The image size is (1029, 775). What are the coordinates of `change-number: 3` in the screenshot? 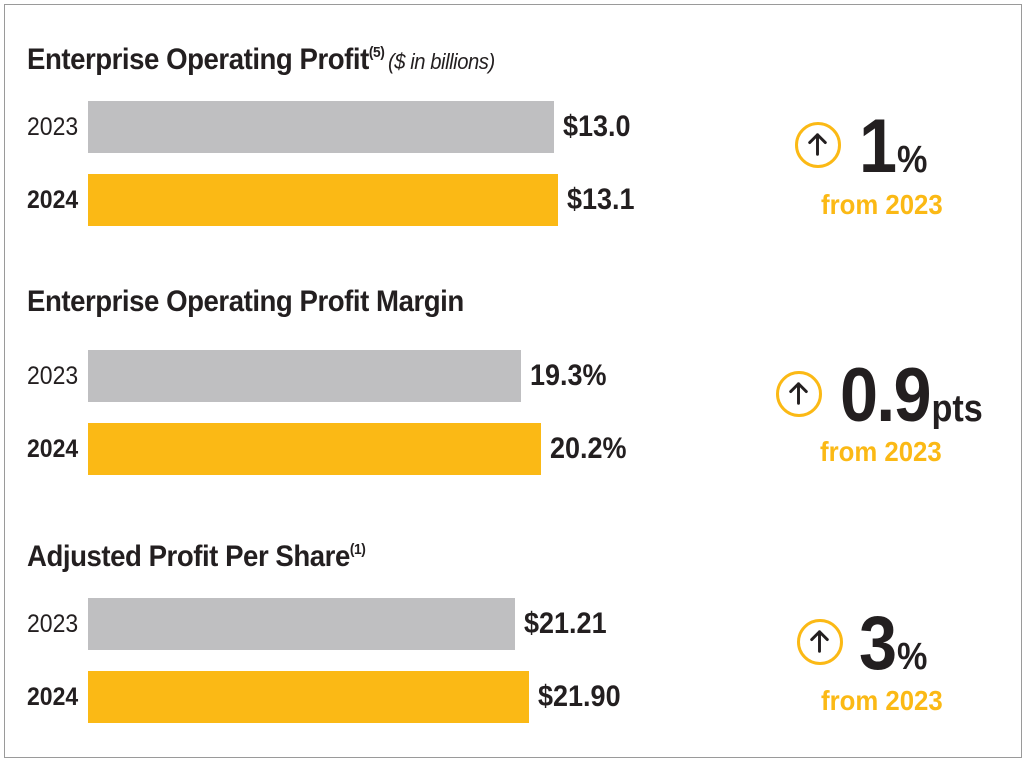 It's located at (878, 643).